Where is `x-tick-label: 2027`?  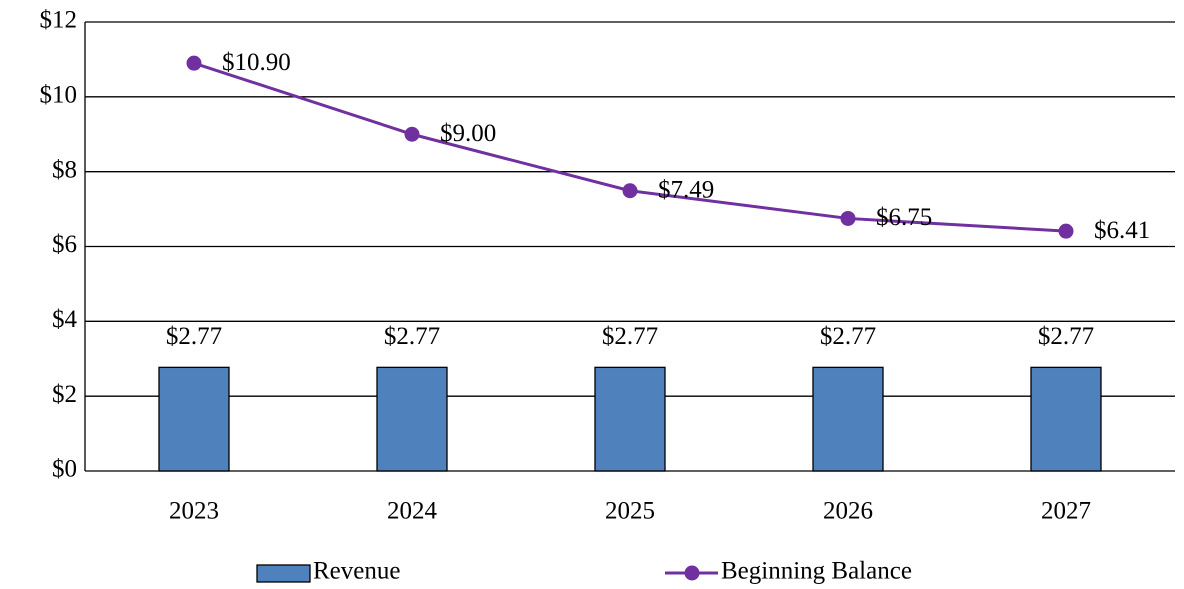
x-tick-label: 2027 is located at coordinates (1066, 511).